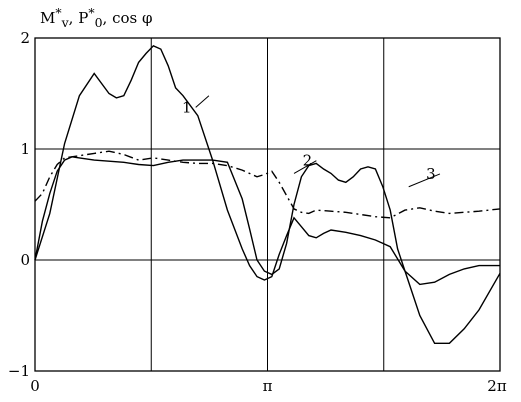 This screenshot has height=402, width=521. What do you see at coordinates (497, 386) in the screenshot?
I see `x-tick-label-2: 2π` at bounding box center [497, 386].